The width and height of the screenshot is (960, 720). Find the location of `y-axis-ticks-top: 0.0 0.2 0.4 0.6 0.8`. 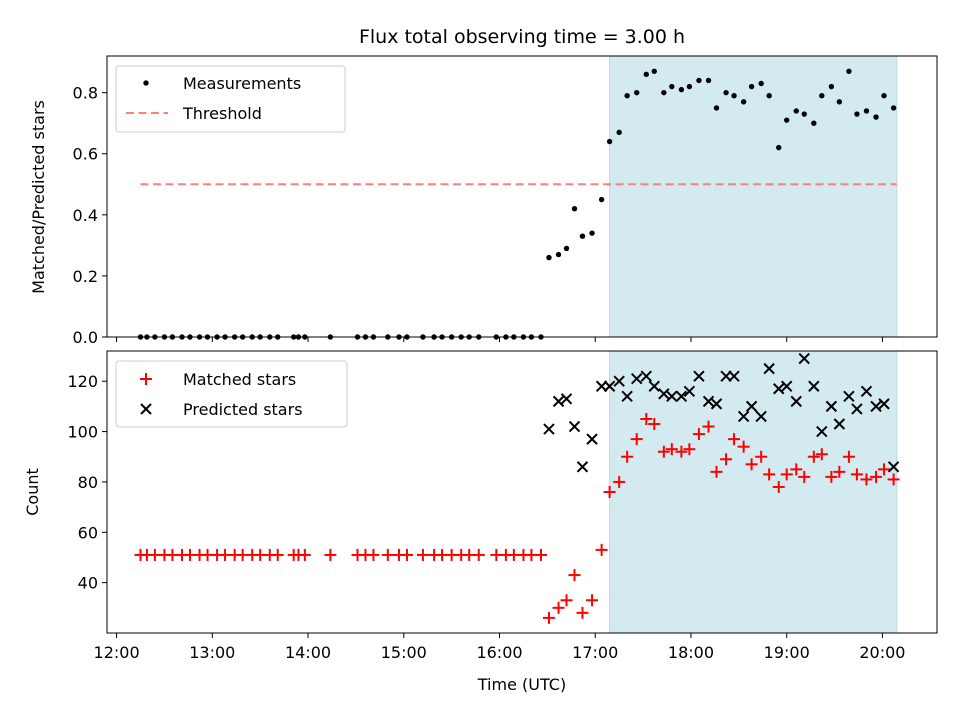

y-axis-ticks-top: 0.0 0.2 0.4 0.6 0.8 is located at coordinates (90, 215).